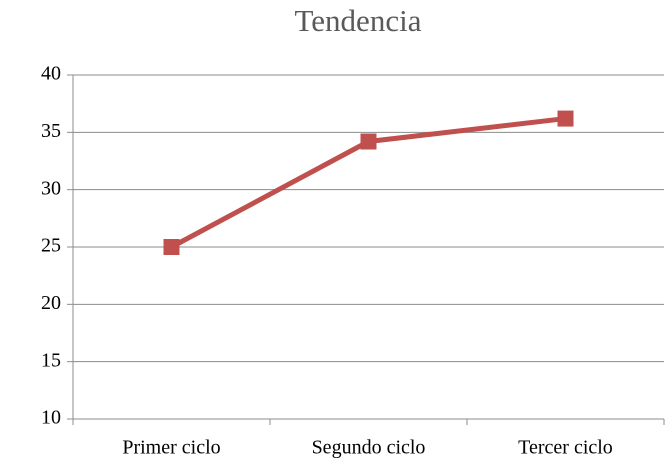  I want to click on y-tick-label: 10, so click(51, 418).